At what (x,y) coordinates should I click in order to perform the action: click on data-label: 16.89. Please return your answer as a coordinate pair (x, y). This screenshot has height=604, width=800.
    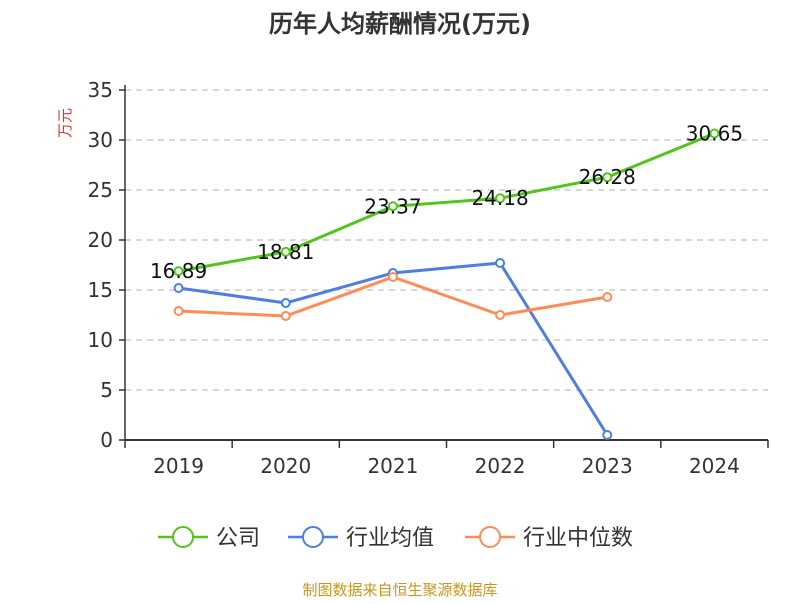
    Looking at the image, I should click on (178, 271).